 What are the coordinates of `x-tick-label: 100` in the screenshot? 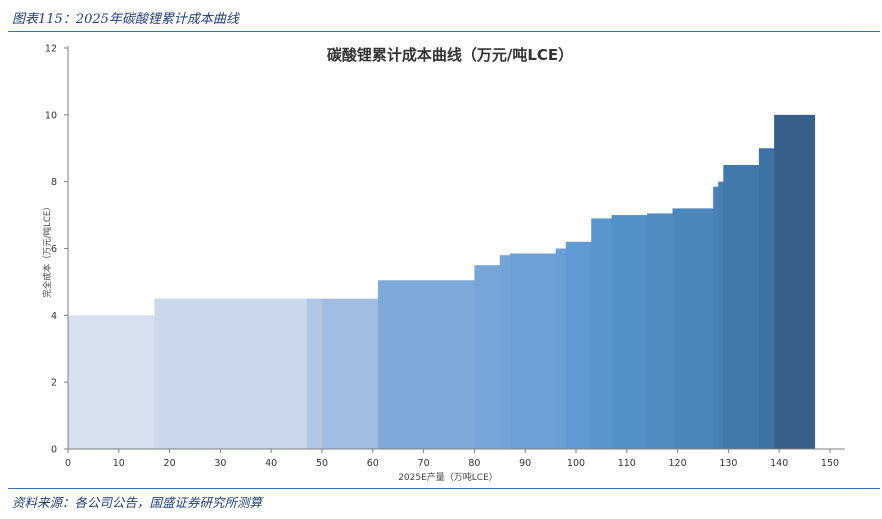 It's located at (576, 463).